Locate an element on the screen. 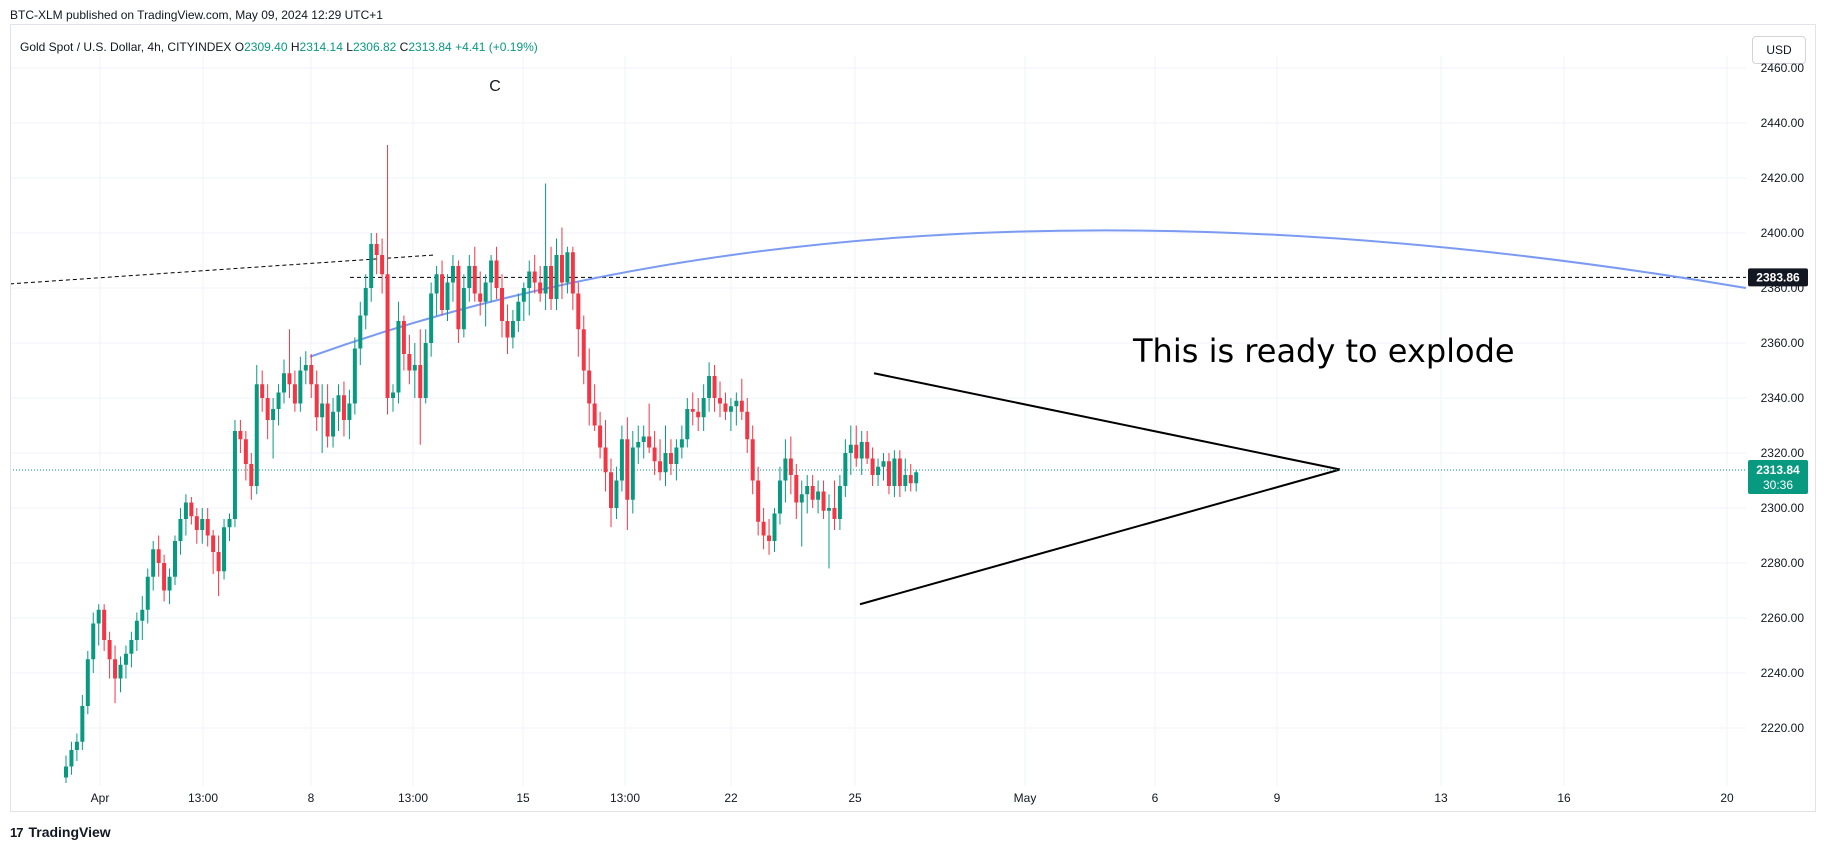 Image resolution: width=1824 pixels, height=852 pixels. time-tick-label: 6 is located at coordinates (1155, 798).